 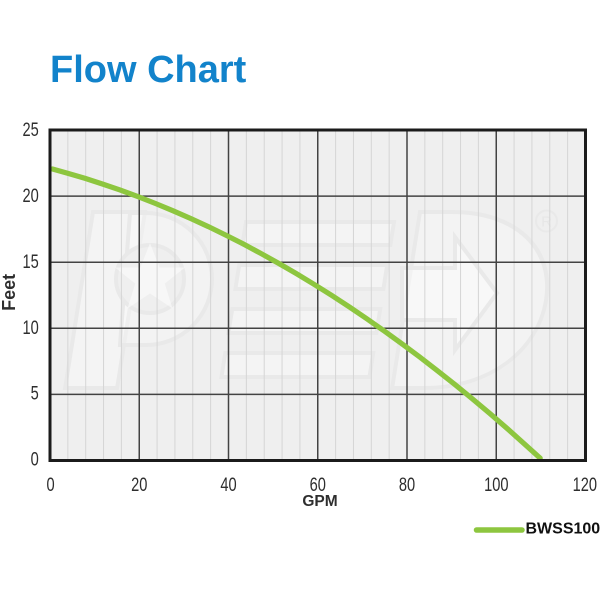 What do you see at coordinates (30, 327) in the screenshot?
I see `svg-text: 10` at bounding box center [30, 327].